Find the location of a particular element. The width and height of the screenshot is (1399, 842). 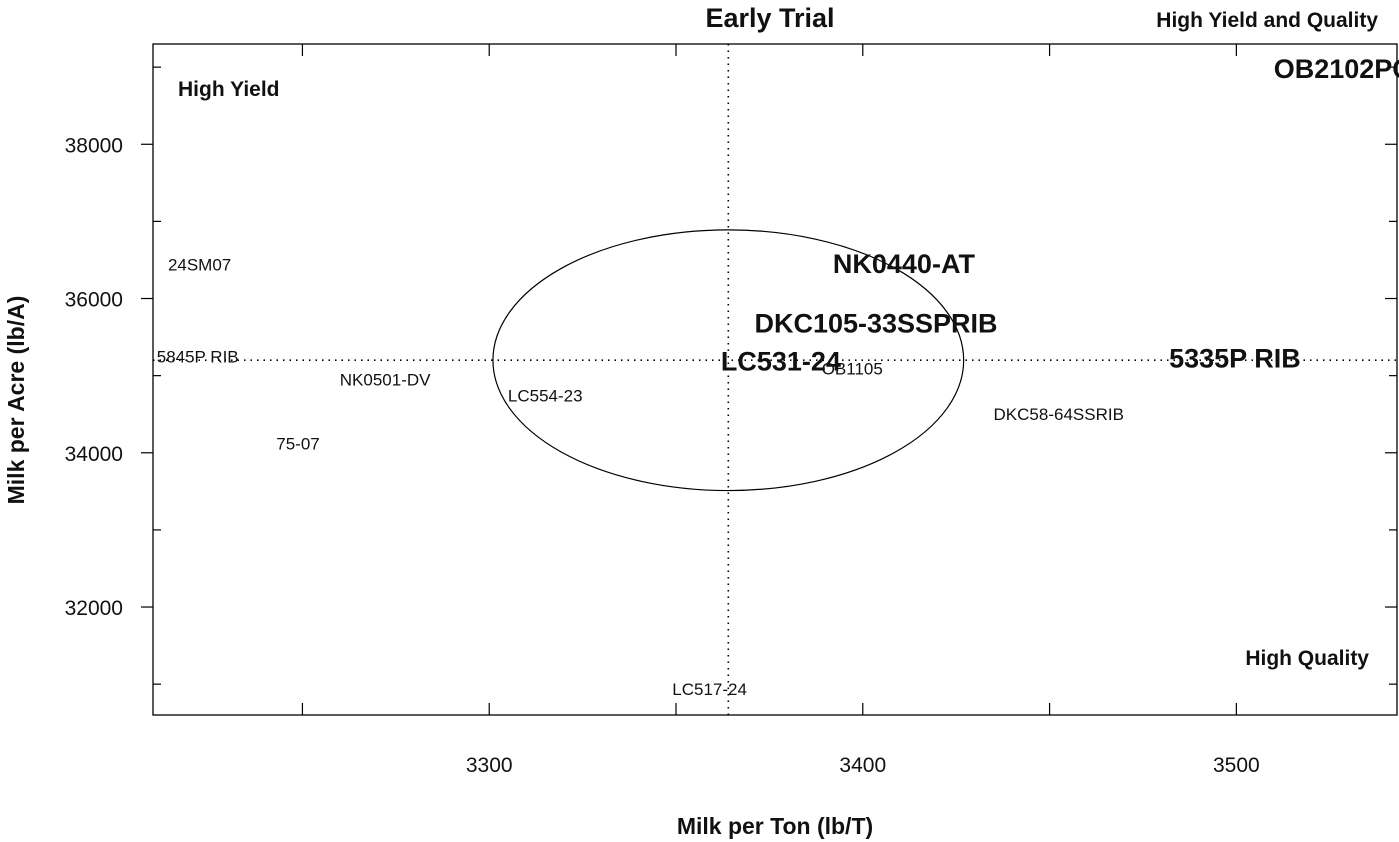

x-axis-title: Milk per Ton (lb/T) is located at coordinates (775, 826).